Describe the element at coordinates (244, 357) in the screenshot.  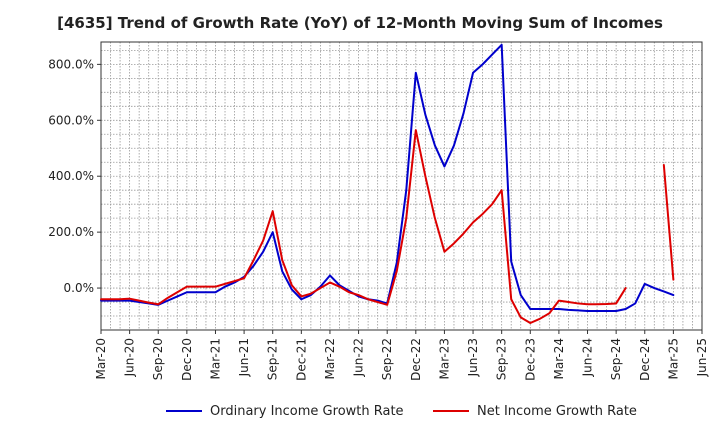
I see `x-tick-label: Jun-21` at that location.